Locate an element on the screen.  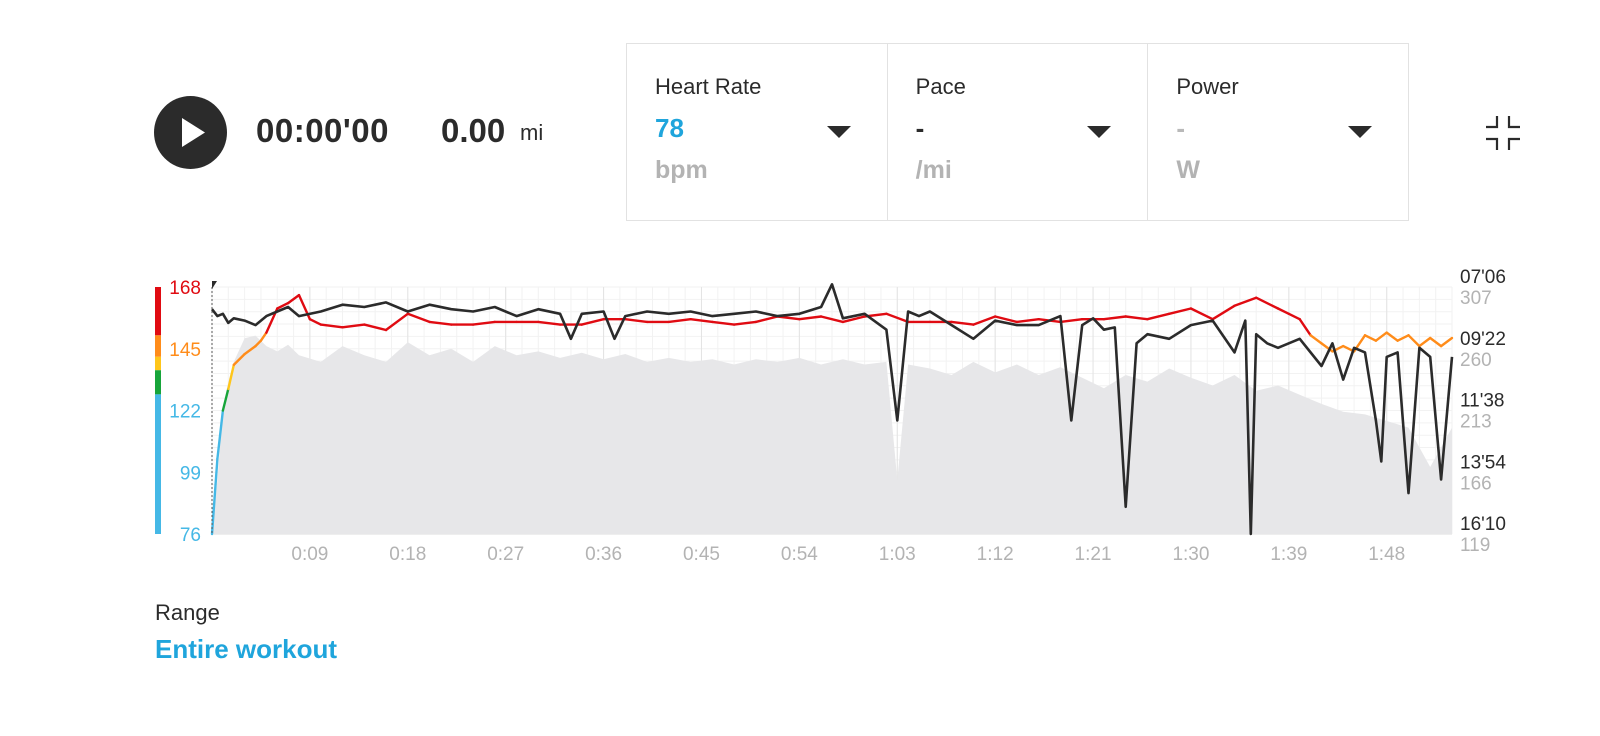
distance-unit: mi is located at coordinates (532, 132).